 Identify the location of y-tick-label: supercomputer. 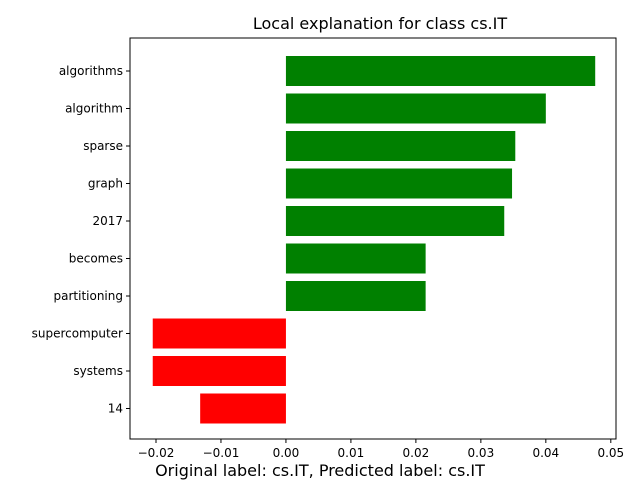
(77, 334).